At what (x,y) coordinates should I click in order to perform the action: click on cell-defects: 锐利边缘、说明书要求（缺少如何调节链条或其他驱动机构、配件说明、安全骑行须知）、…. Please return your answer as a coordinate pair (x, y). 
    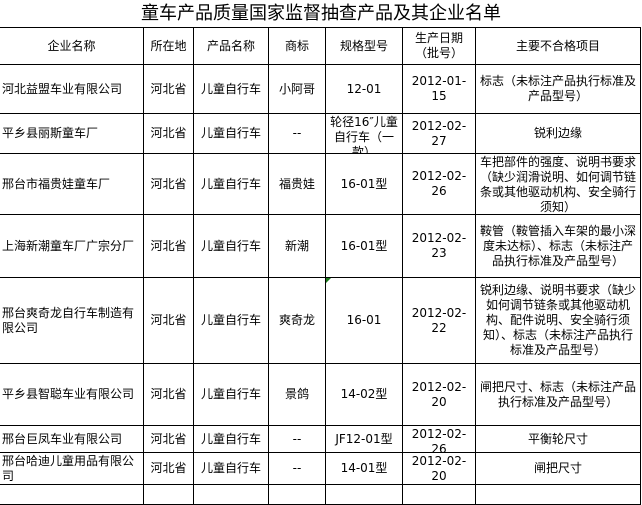
    Looking at the image, I should click on (558, 320).